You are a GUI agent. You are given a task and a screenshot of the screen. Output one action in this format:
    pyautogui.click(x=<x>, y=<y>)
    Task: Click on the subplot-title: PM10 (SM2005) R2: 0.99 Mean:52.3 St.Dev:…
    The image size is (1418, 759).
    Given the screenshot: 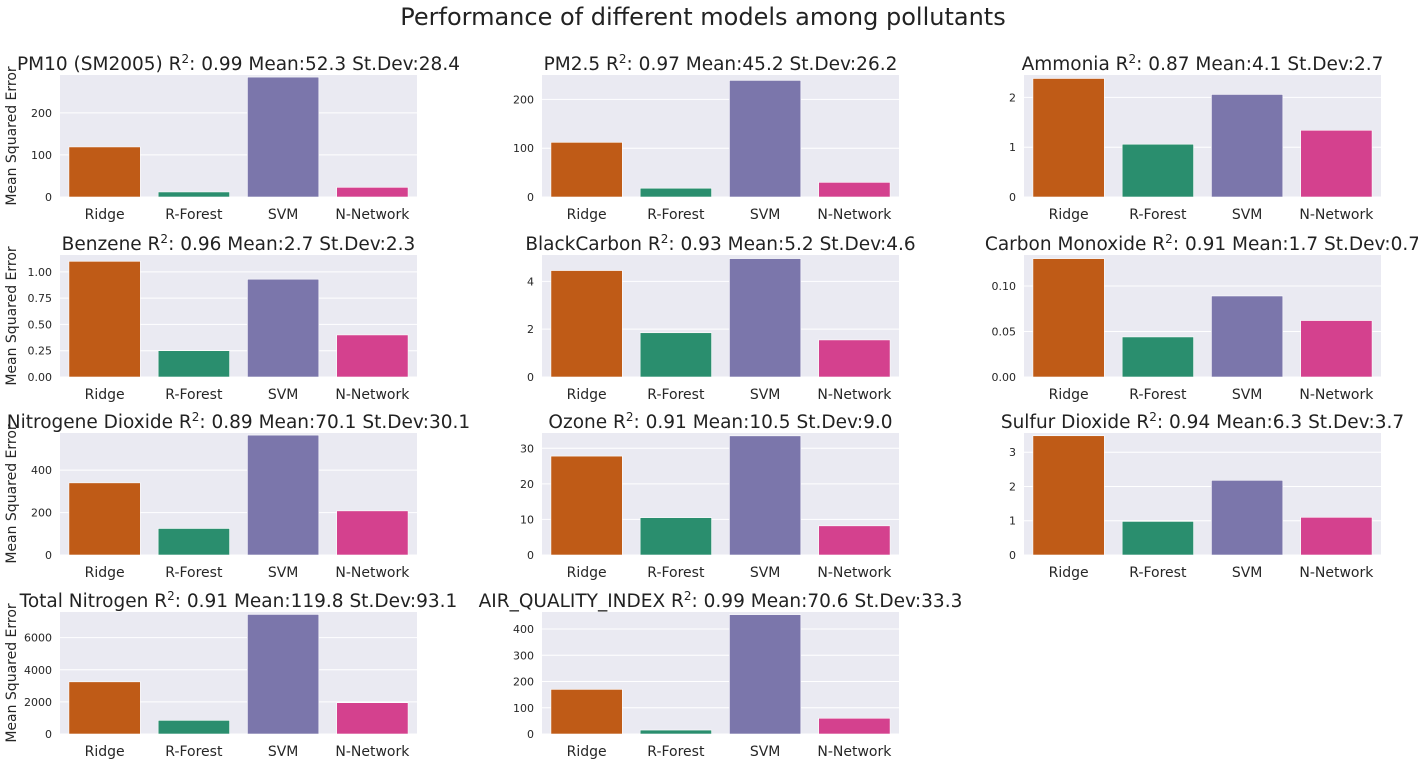 What is the action you would take?
    pyautogui.click(x=238, y=63)
    